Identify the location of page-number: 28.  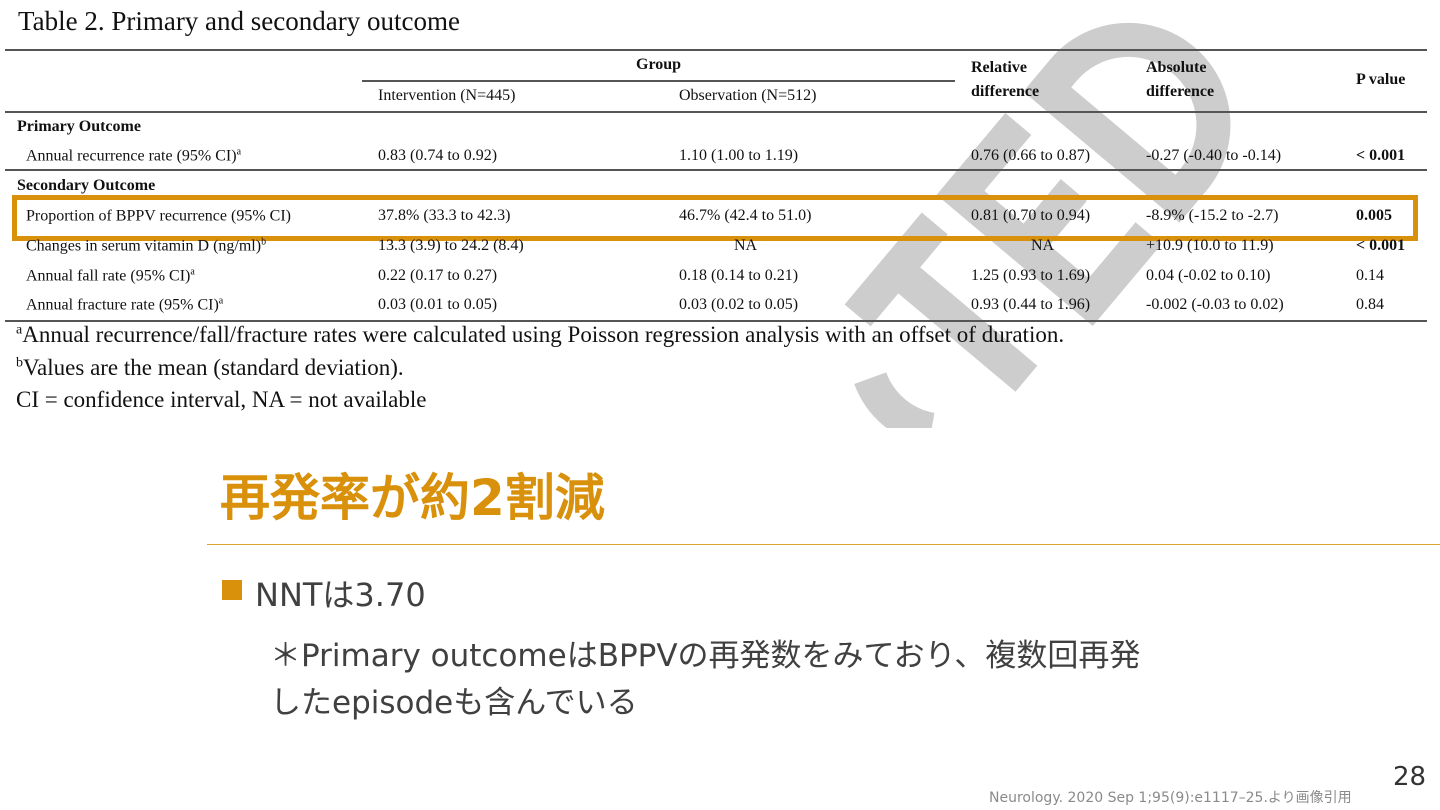
(1410, 777).